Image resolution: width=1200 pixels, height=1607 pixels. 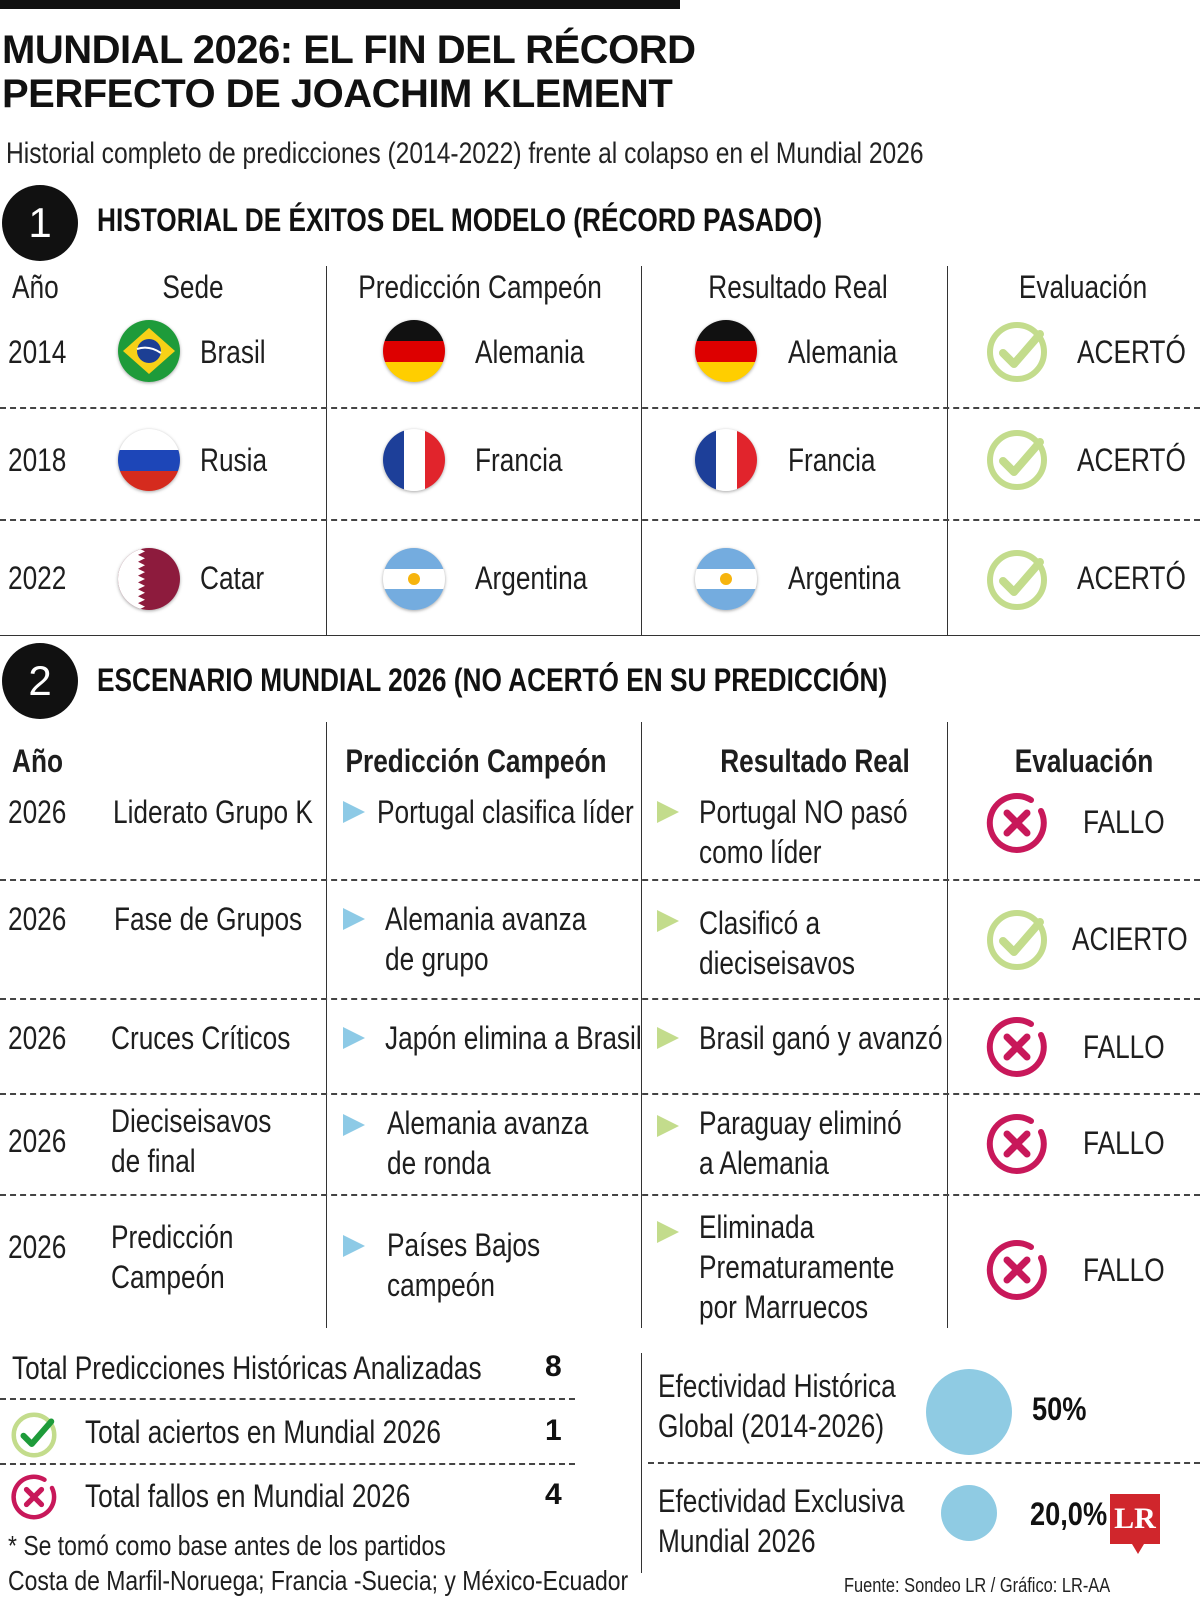 What do you see at coordinates (35, 287) in the screenshot?
I see `s1-col-year: Año` at bounding box center [35, 287].